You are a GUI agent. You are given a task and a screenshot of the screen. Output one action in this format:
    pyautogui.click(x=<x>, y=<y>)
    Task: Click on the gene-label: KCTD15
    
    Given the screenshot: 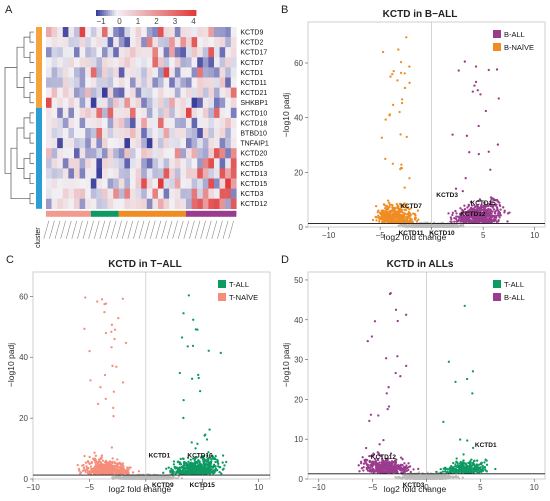 What is the action you would take?
    pyautogui.click(x=253, y=184)
    